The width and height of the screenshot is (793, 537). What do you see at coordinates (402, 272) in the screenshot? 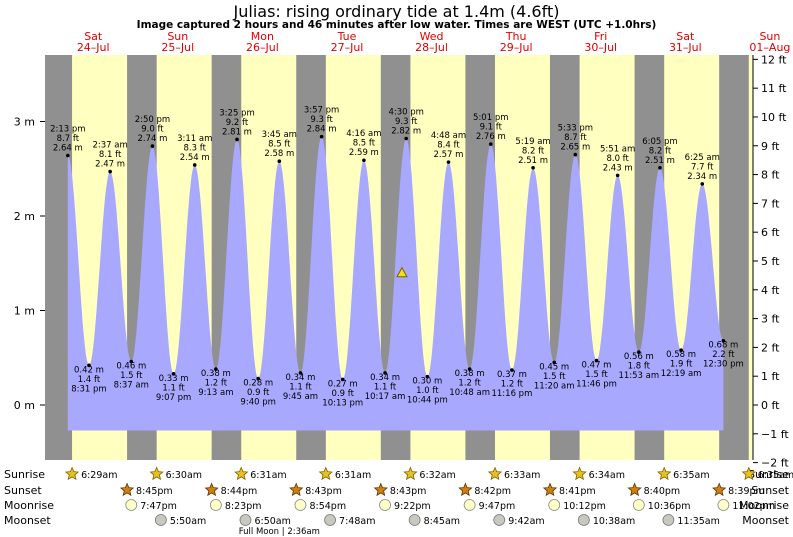
I see `current-level-marker` at bounding box center [402, 272].